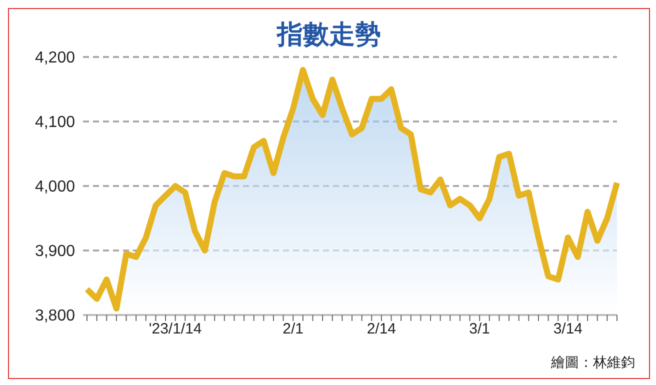 This screenshot has width=656, height=385. I want to click on y-tick-label: 4,000, so click(55, 187).